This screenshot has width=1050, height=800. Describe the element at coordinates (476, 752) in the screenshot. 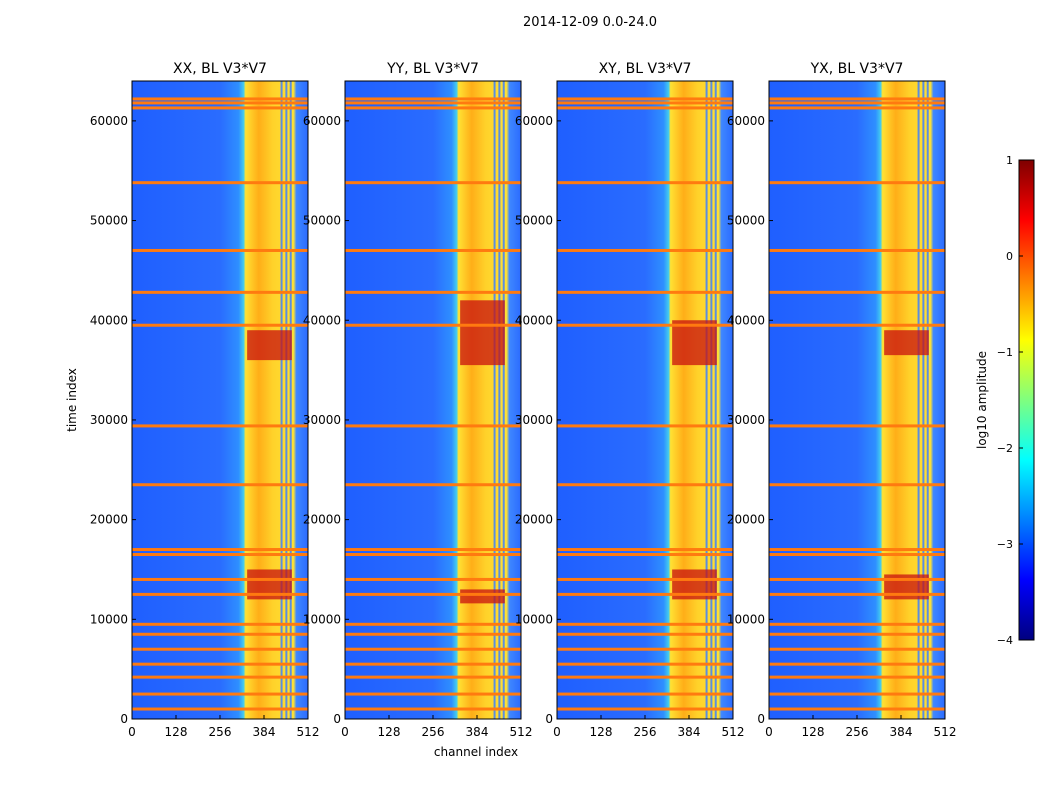

I see `x-axis-label: channel index` at that location.